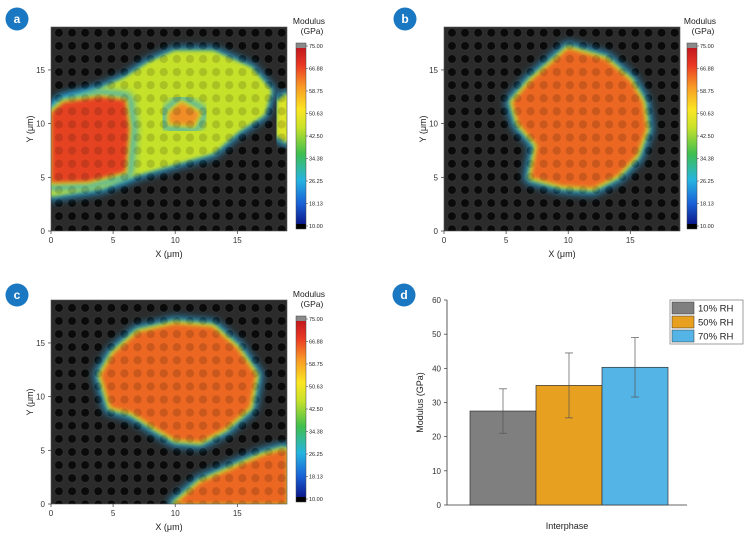  What do you see at coordinates (716, 337) in the screenshot?
I see `legend-entry-label: 70% RH` at bounding box center [716, 337].